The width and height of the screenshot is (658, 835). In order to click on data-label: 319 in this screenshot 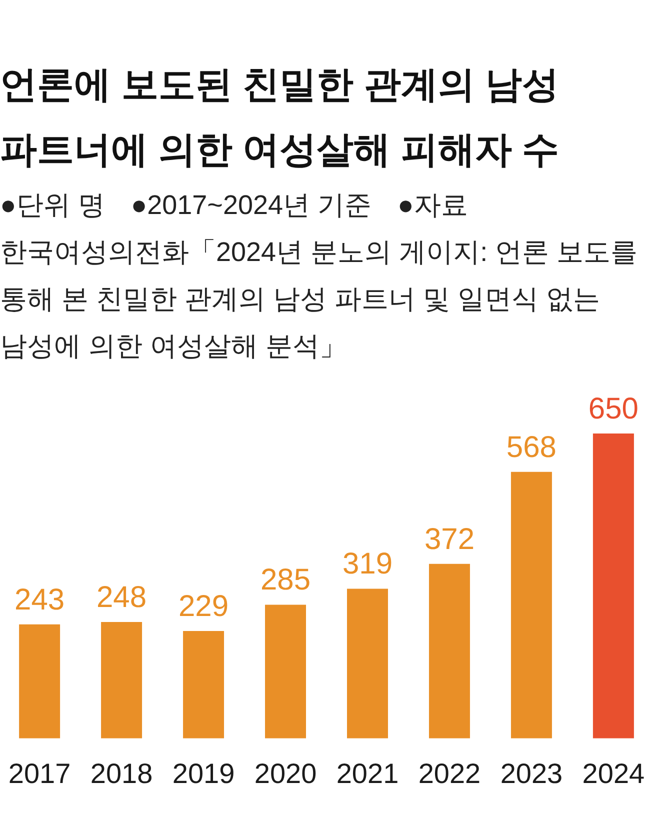, I will do `click(367, 564)`.